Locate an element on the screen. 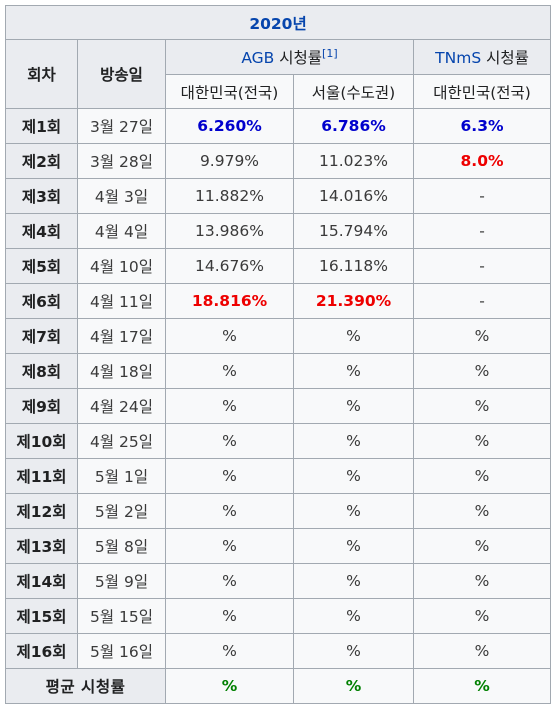  airdate-cell: 4월 25일 is located at coordinates (121, 441).